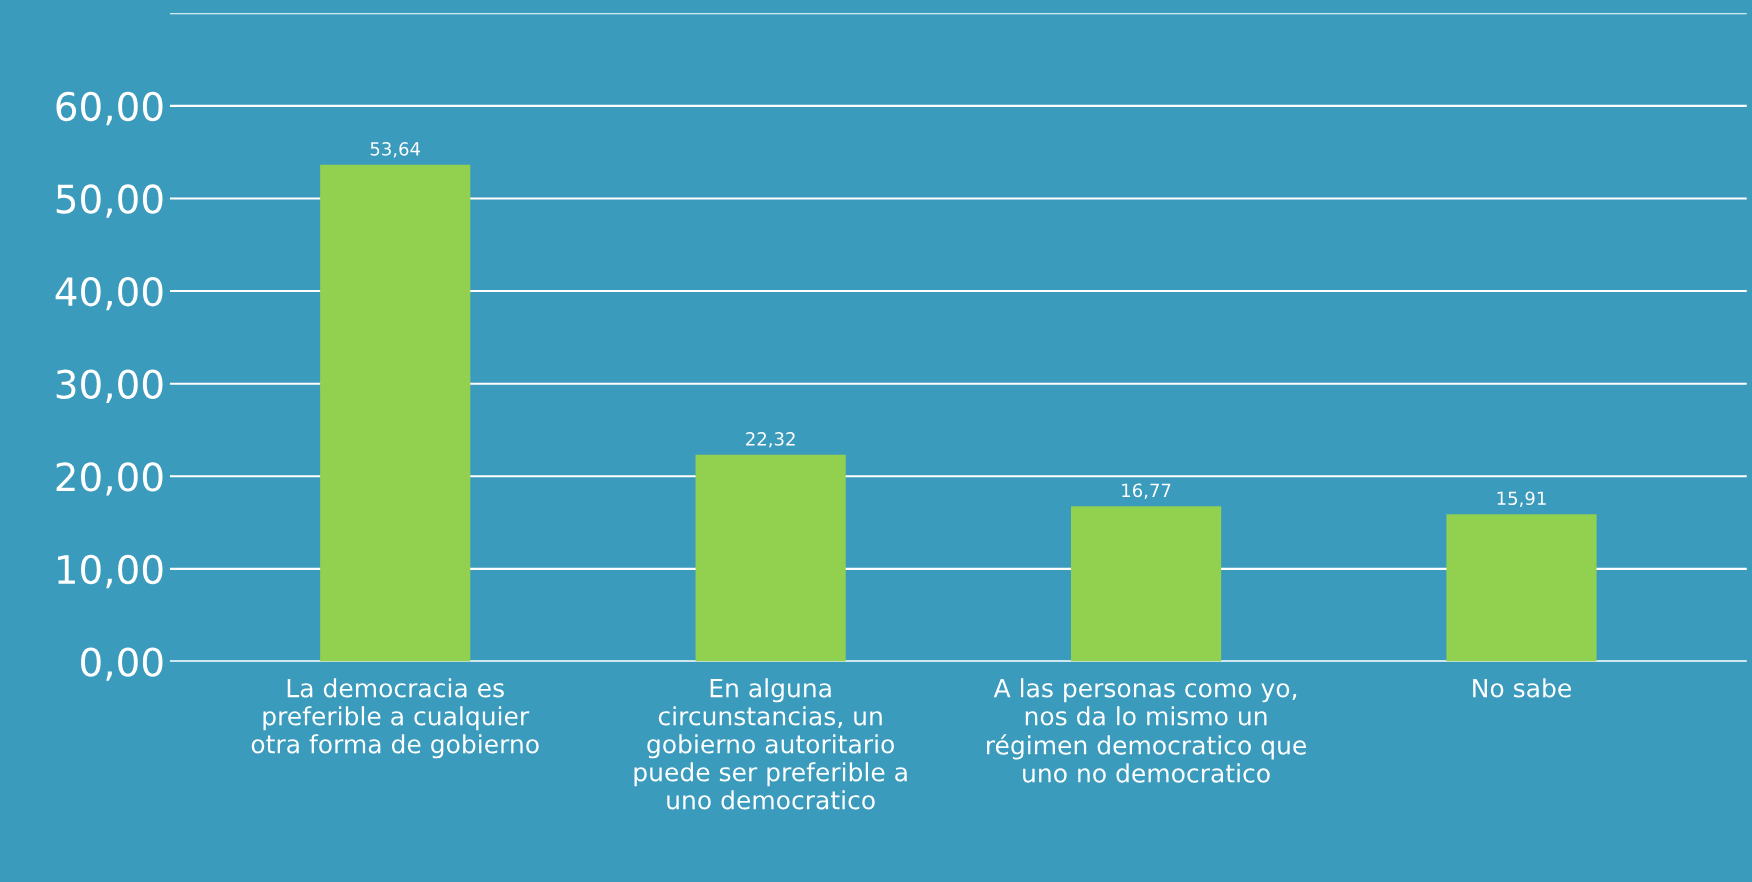 Image resolution: width=1752 pixels, height=882 pixels. Describe the element at coordinates (109, 479) in the screenshot. I see `y-tick-label: 20,00` at that location.